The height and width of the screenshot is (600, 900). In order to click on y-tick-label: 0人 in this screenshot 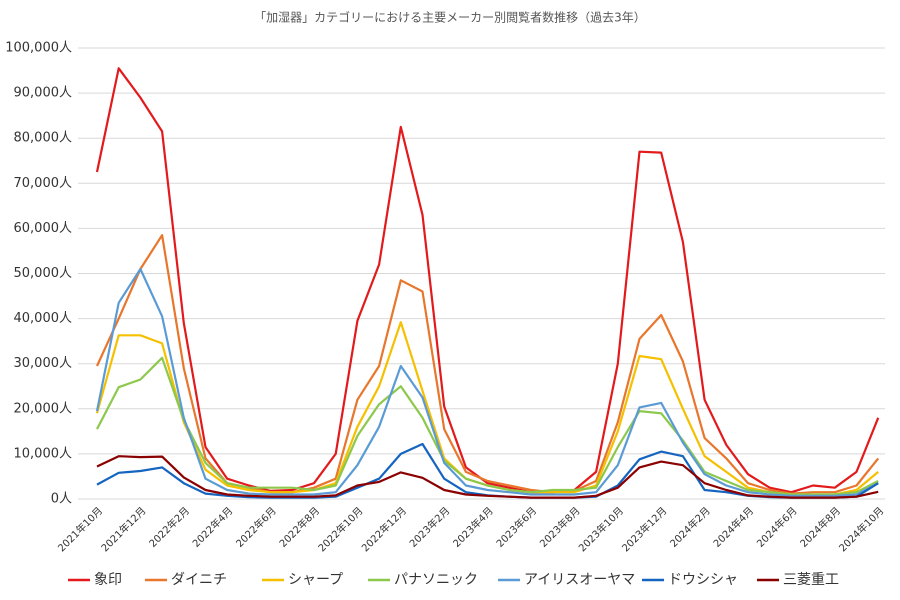, I will do `click(61, 499)`.